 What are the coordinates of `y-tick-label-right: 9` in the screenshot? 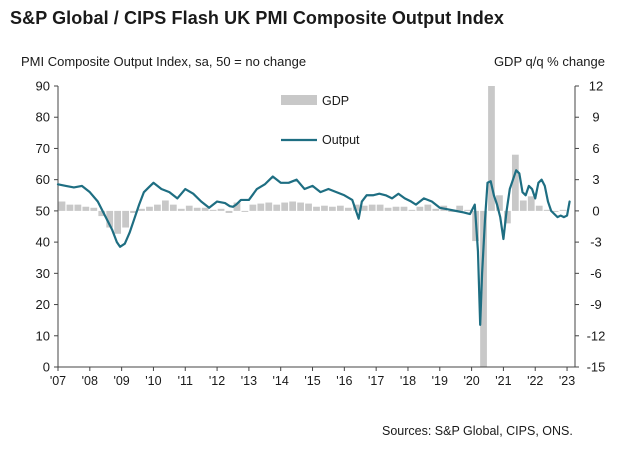 It's located at (595, 117).